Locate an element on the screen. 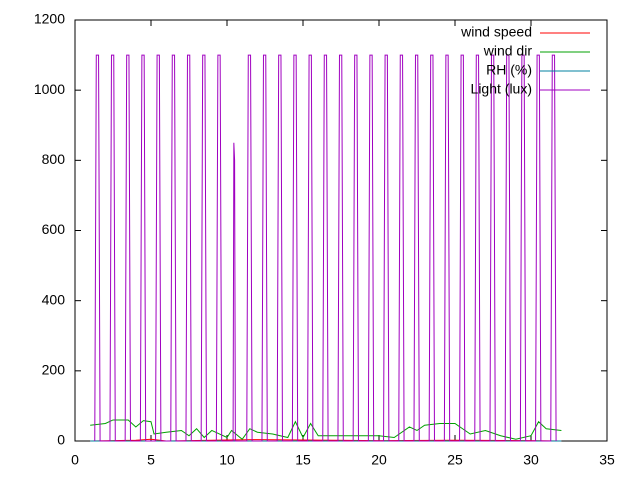  x-tick-label: 15 is located at coordinates (303, 460).